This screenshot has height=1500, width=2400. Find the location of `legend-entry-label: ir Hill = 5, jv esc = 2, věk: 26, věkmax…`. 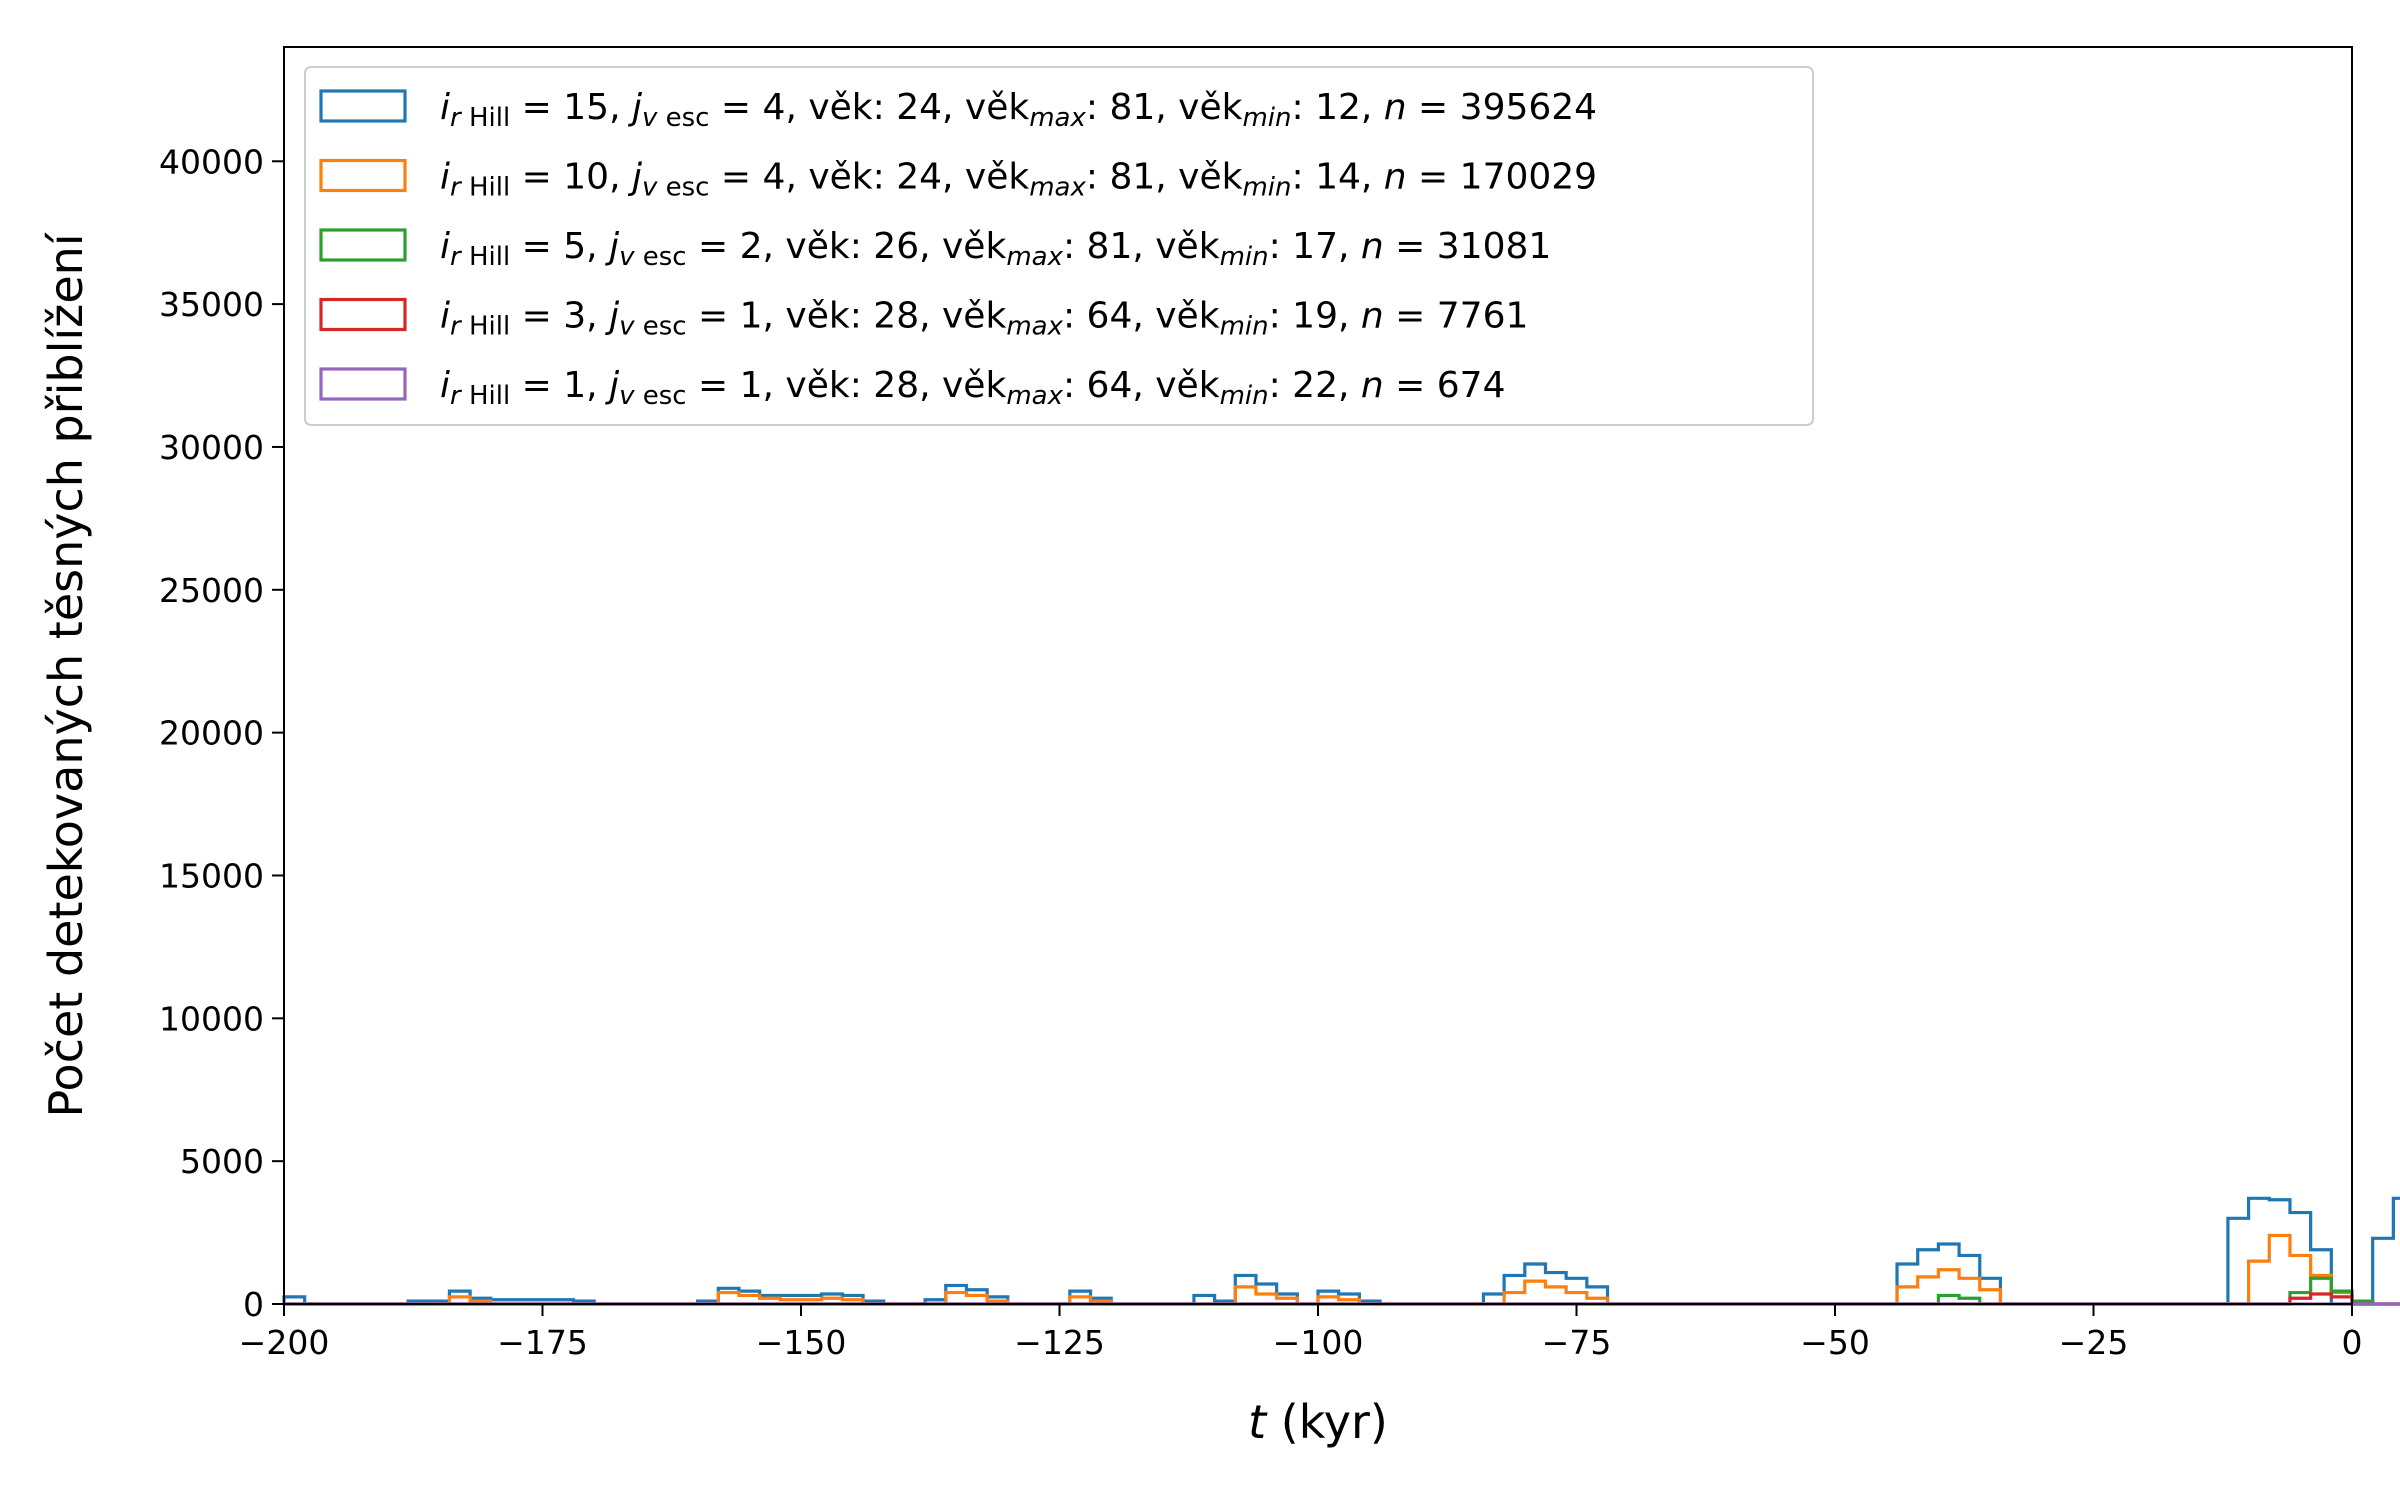

legend-entry-label: ir Hill = 5, jv esc = 2, věk: 26, věkmax… is located at coordinates (995, 249).